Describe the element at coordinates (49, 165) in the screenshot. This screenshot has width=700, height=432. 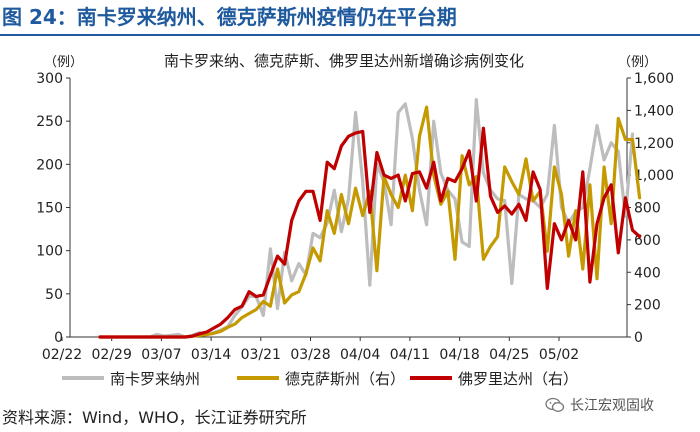
I see `y-left-tick-label: 200` at that location.